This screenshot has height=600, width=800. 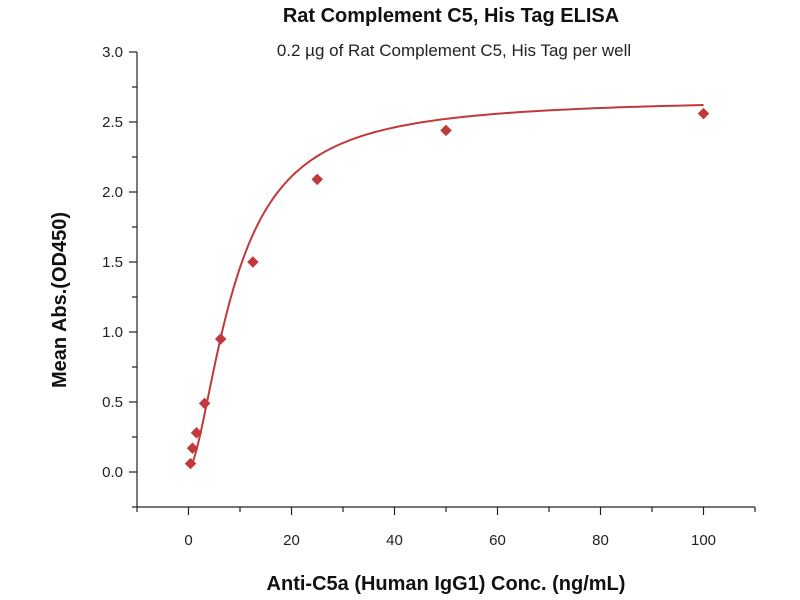 I want to click on x-tick-label: 60, so click(x=497, y=540).